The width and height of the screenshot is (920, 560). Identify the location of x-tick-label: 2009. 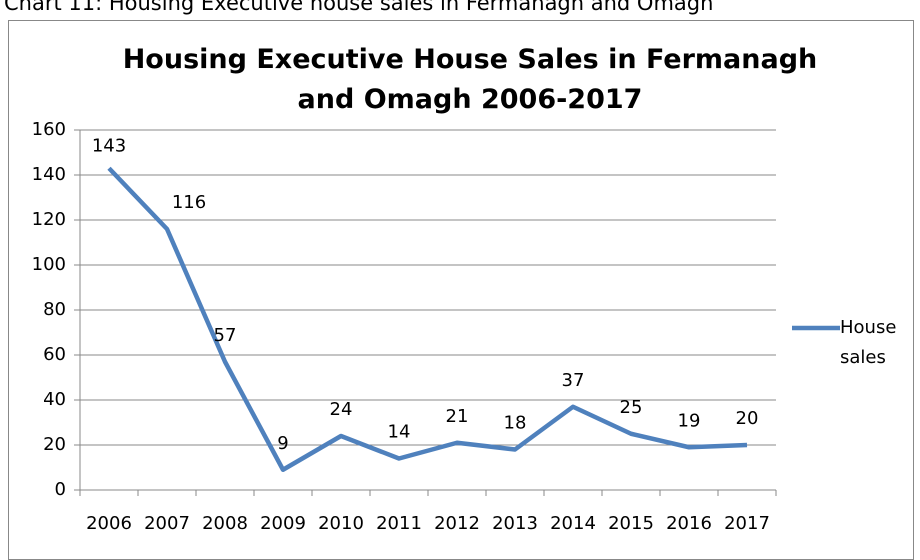
(283, 523).